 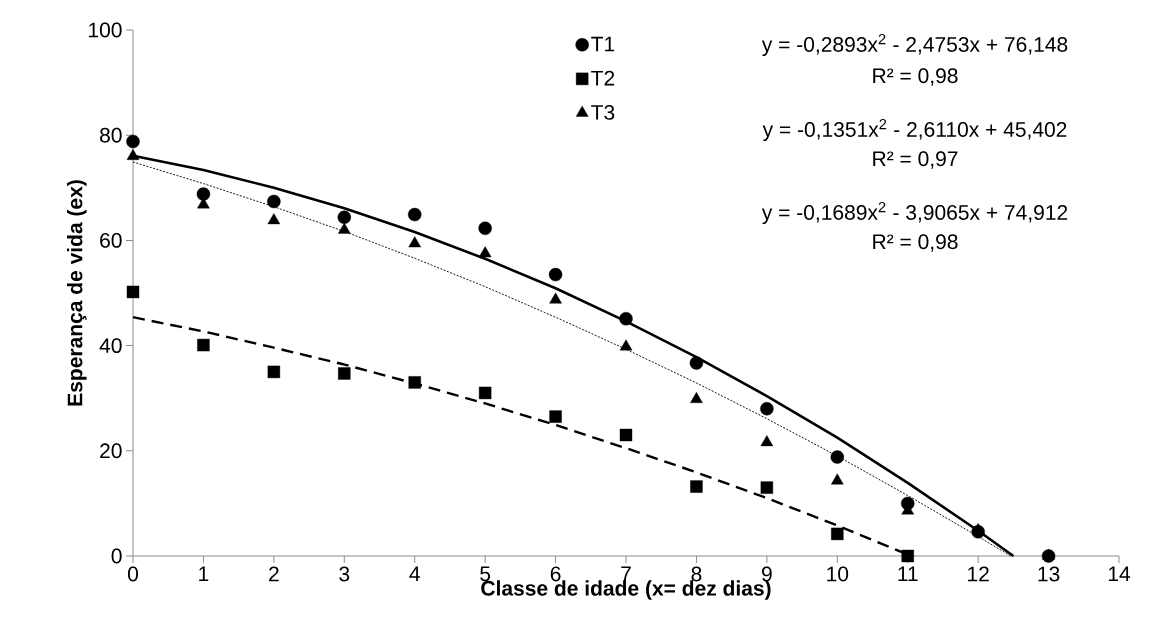 I want to click on x-tick-label: 11, so click(x=908, y=573).